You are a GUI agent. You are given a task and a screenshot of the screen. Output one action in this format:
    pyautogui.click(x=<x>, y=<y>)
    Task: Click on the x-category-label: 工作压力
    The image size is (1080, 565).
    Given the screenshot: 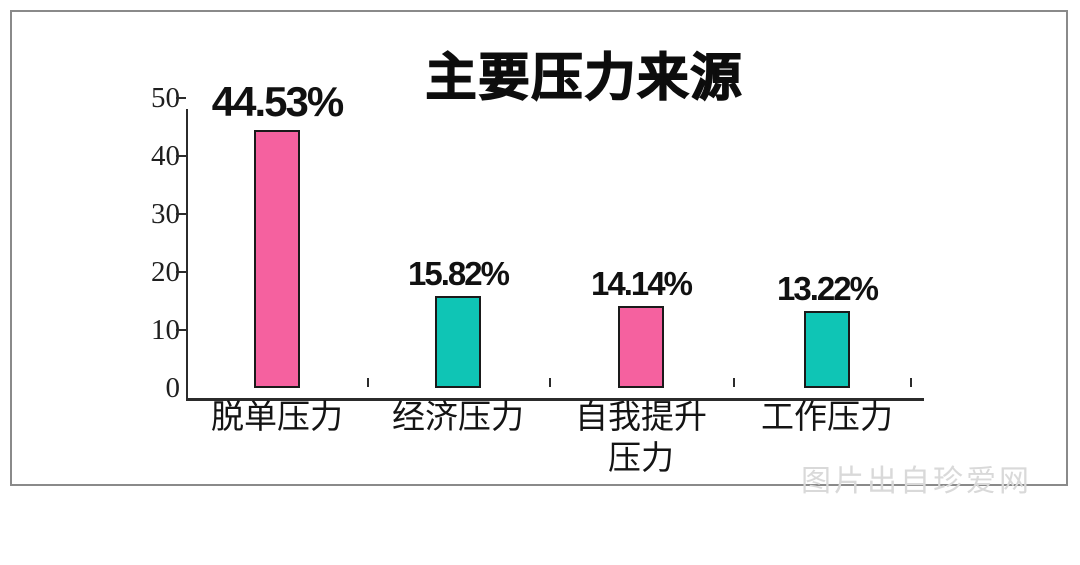 What is the action you would take?
    pyautogui.click(x=827, y=416)
    